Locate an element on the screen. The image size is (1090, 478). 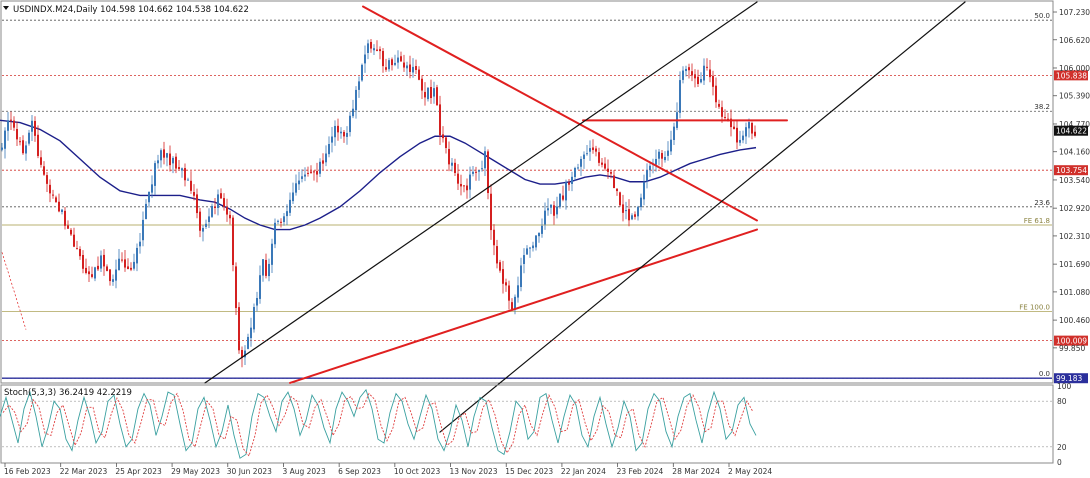
date-axis-label: 28 Mar 2024 is located at coordinates (696, 471).